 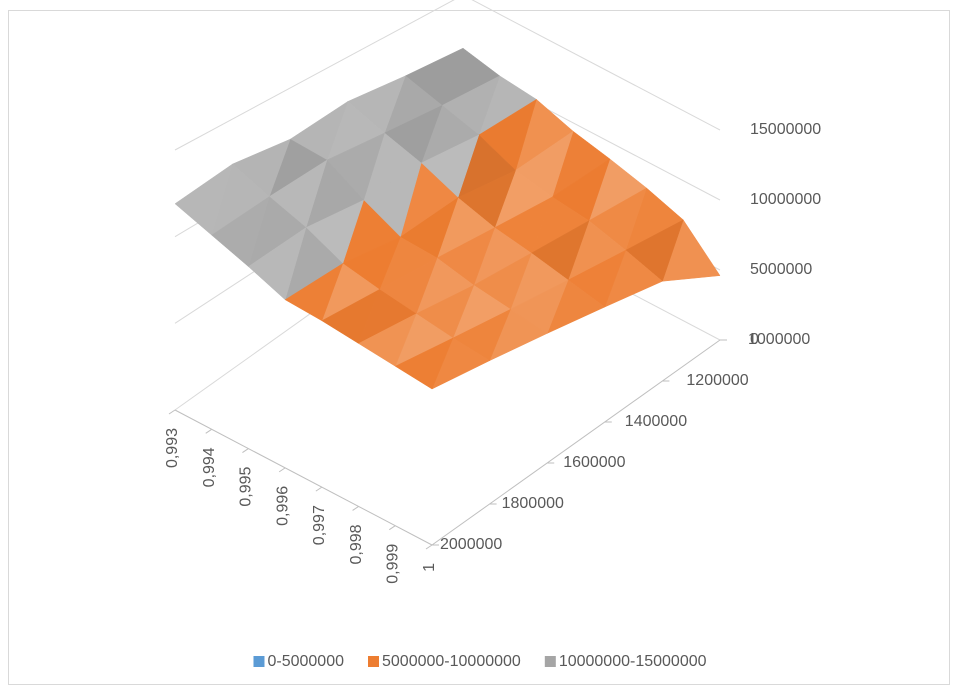 What do you see at coordinates (633, 661) in the screenshot?
I see `legend-label: 10000000-15000000` at bounding box center [633, 661].